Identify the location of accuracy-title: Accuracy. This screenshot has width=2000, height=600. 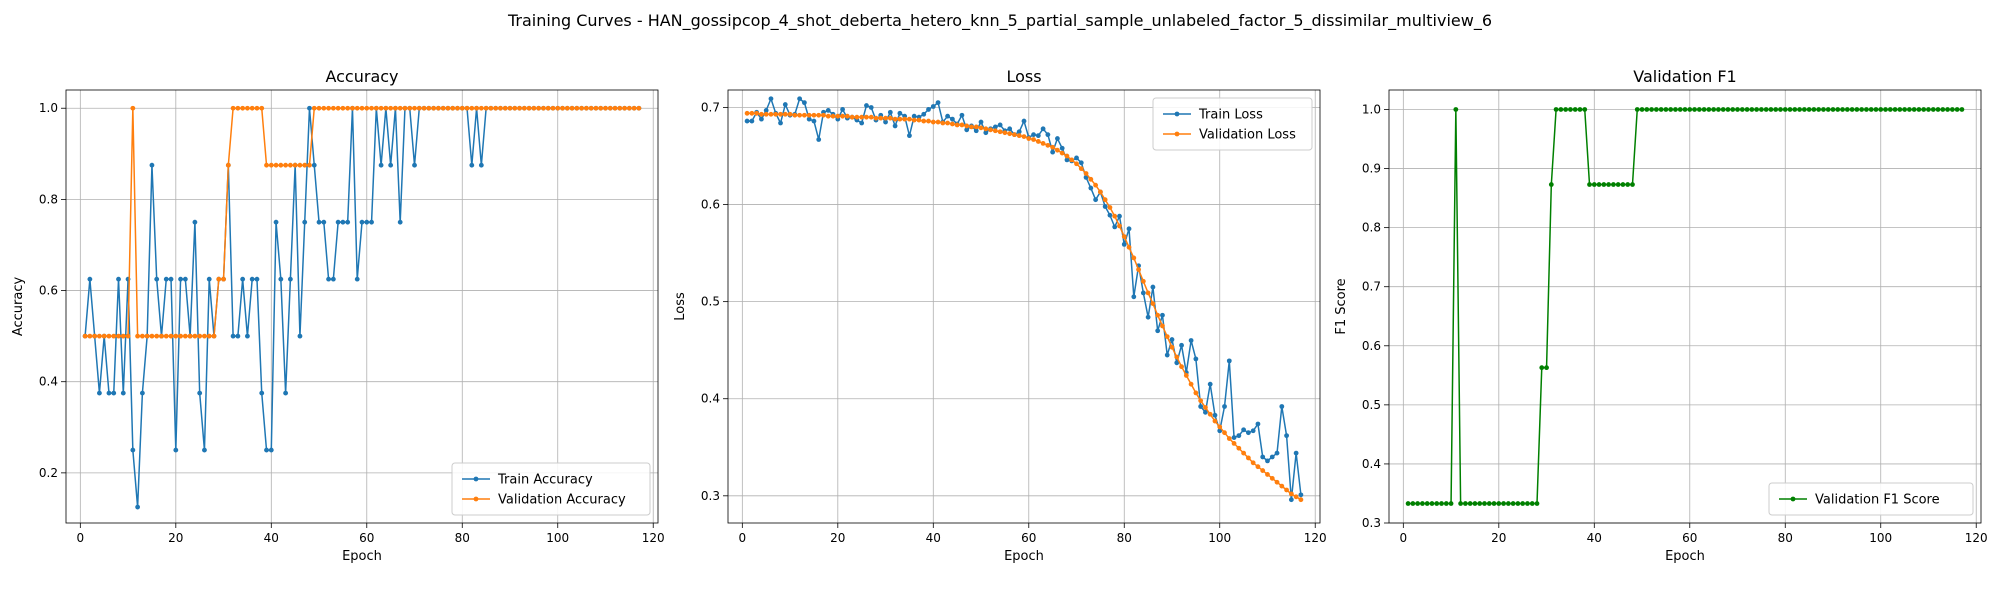
(361, 76).